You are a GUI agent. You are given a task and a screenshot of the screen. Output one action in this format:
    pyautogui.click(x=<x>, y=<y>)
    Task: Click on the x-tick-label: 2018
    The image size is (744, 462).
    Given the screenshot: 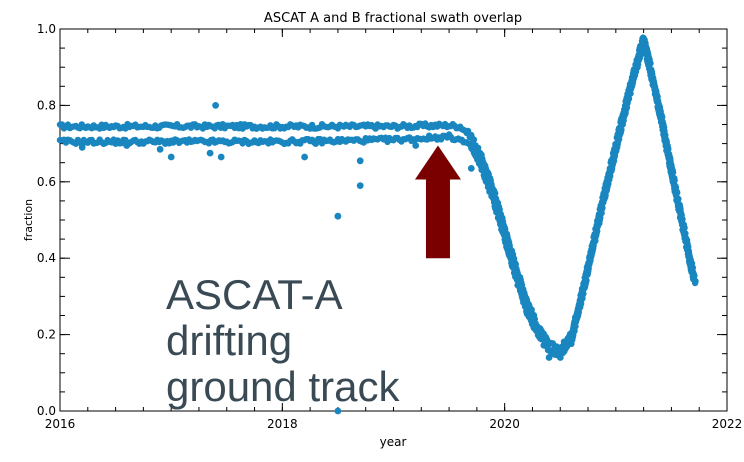 What is the action you would take?
    pyautogui.click(x=282, y=424)
    